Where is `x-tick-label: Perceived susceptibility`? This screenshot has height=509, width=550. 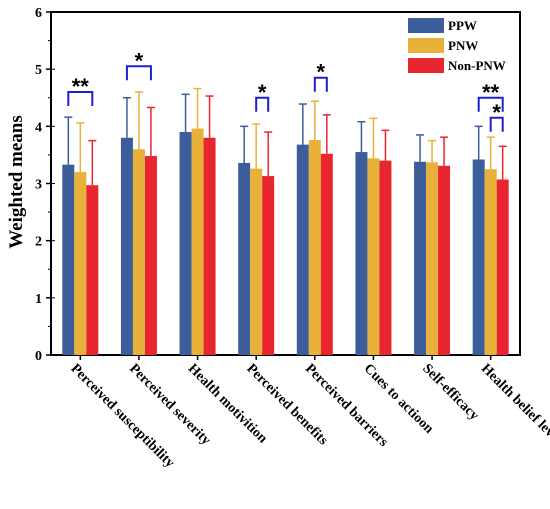
x-tick-label: Perceived susceptibility is located at coordinates (122, 416).